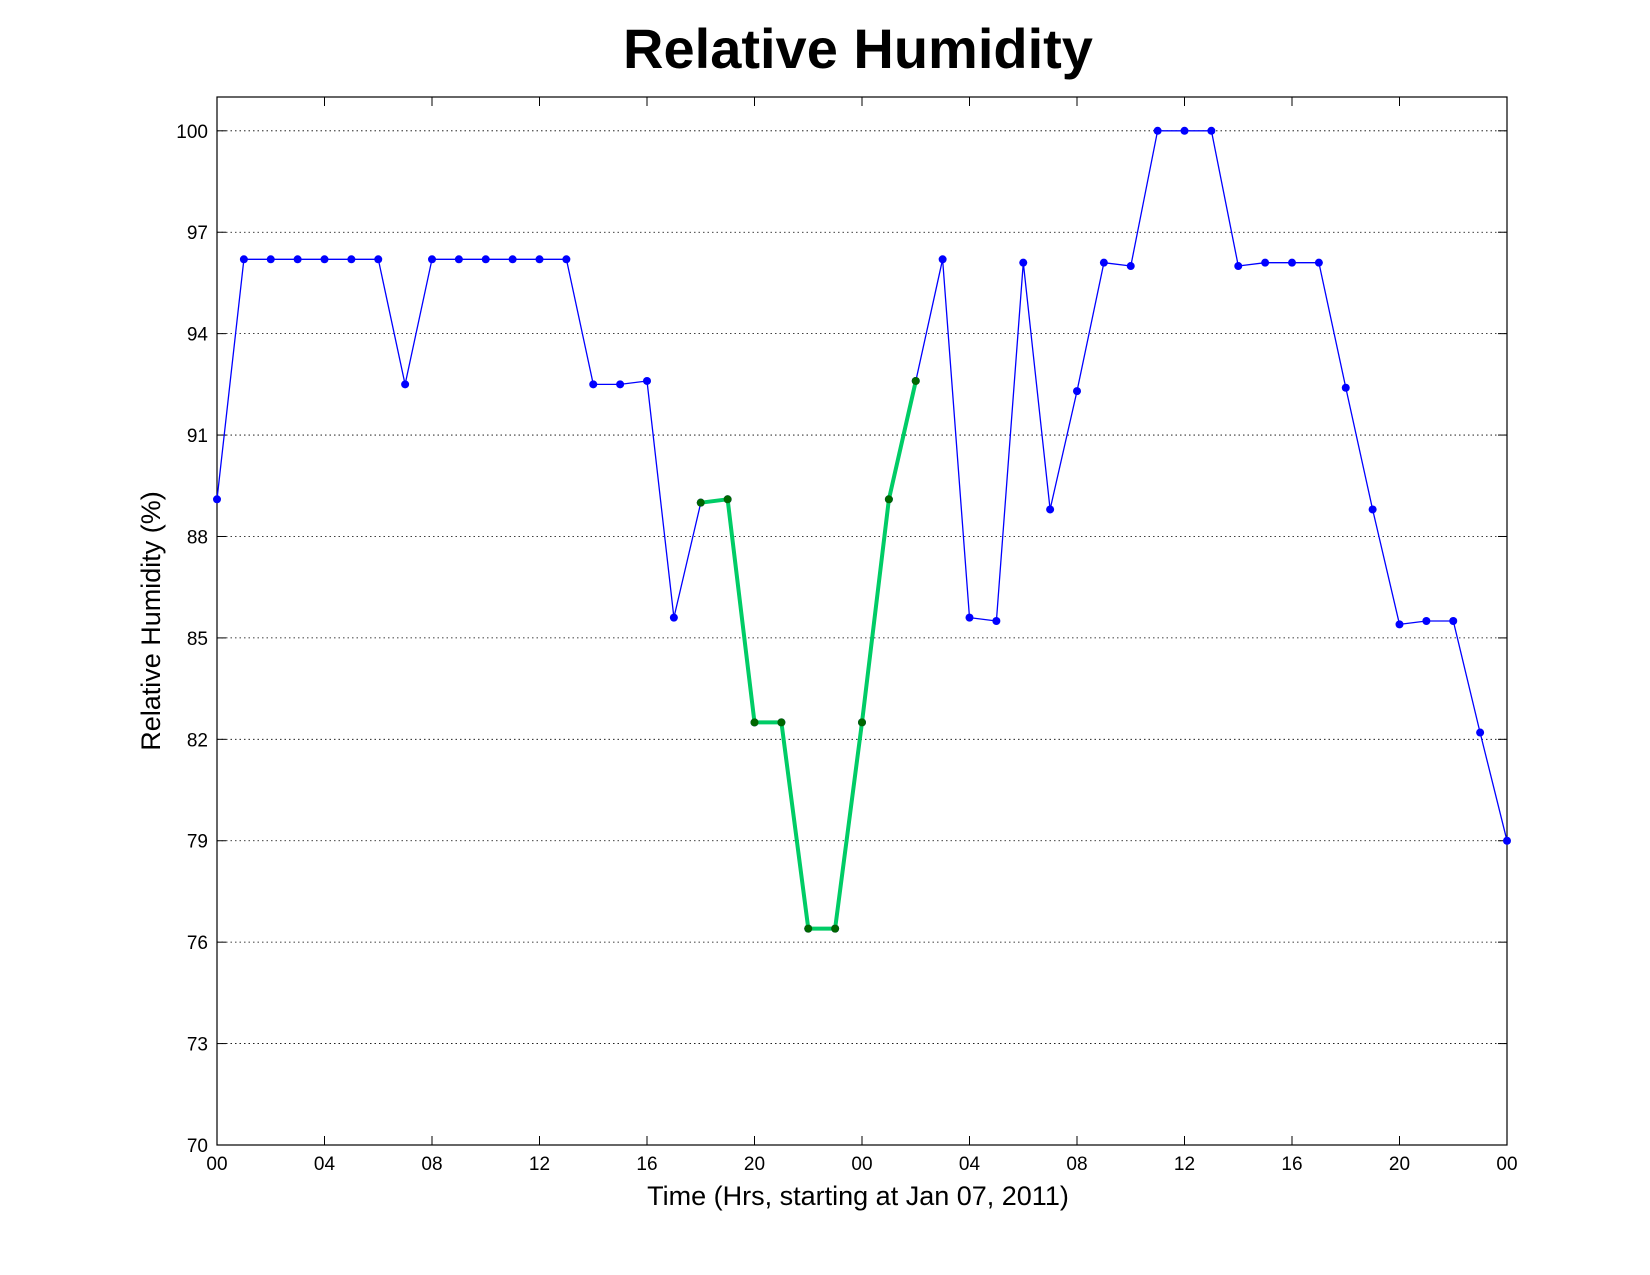 Image resolution: width=1650 pixels, height=1275 pixels. Describe the element at coordinates (858, 48) in the screenshot. I see `chart-title: Relative Humidity` at that location.